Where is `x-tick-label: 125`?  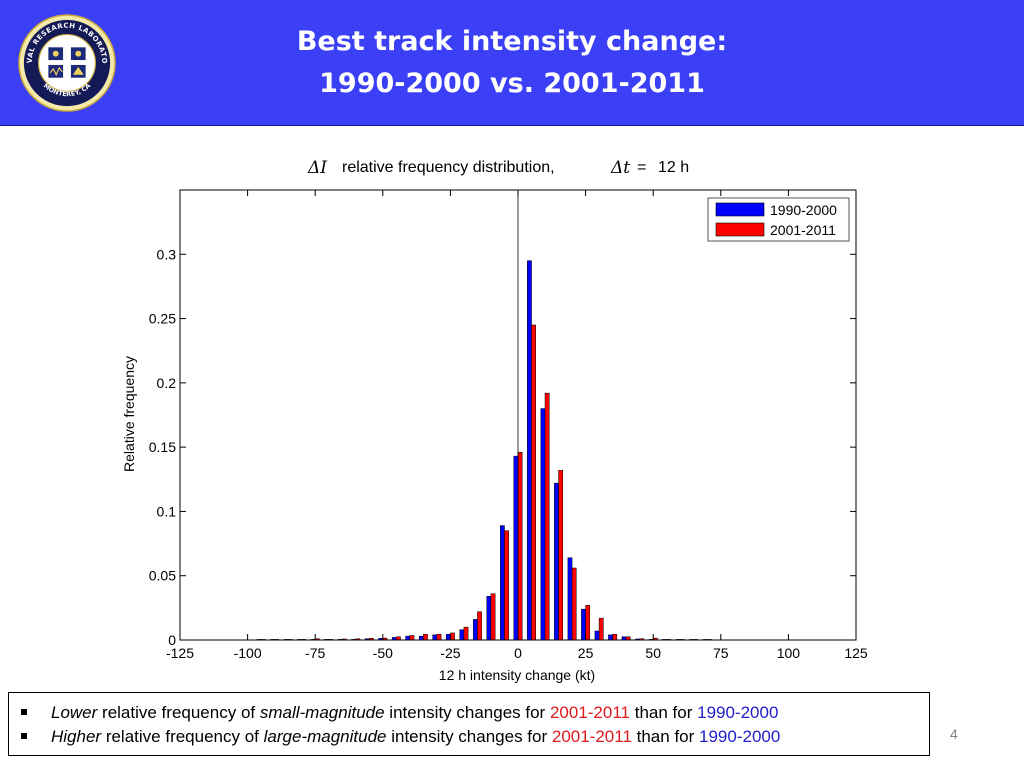
x-tick-label: 125 is located at coordinates (856, 653).